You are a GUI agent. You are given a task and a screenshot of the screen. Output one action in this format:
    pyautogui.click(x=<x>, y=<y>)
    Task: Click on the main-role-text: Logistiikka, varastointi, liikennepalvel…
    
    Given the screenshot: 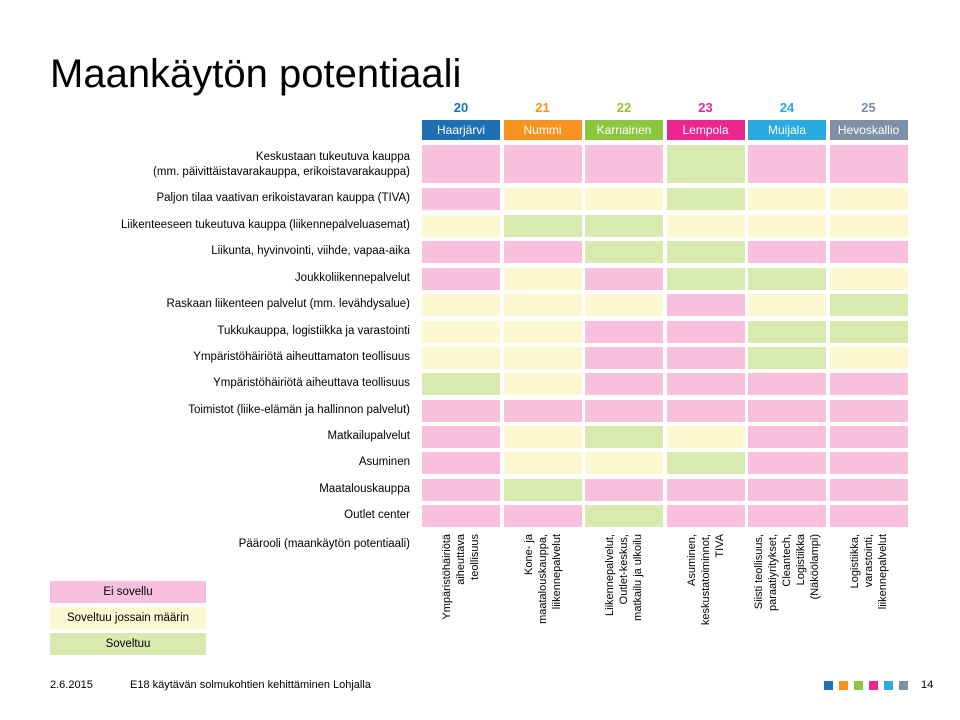 What is the action you would take?
    pyautogui.click(x=868, y=572)
    